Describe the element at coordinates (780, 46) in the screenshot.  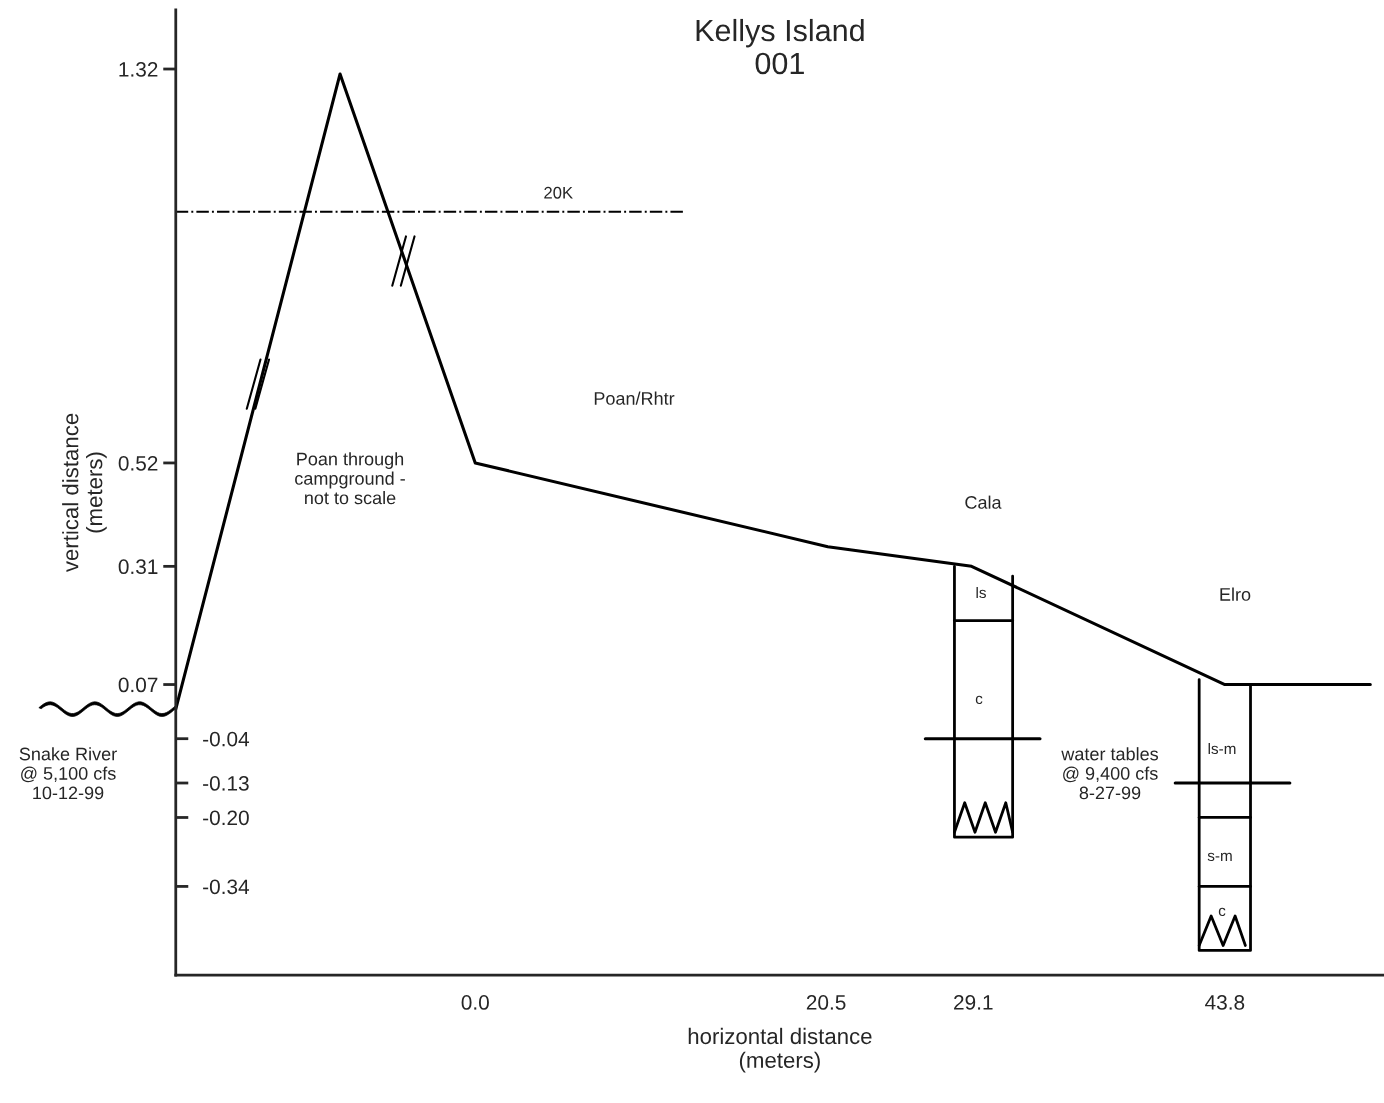
I see `text: Kellys Island 001` at that location.